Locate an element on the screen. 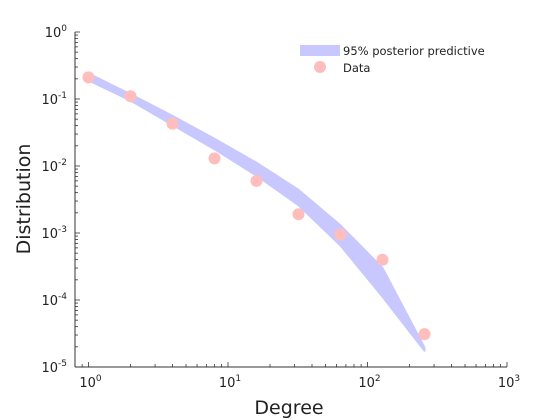 Image resolution: width=560 pixels, height=420 pixels. legend-band-swatch is located at coordinates (320, 50).